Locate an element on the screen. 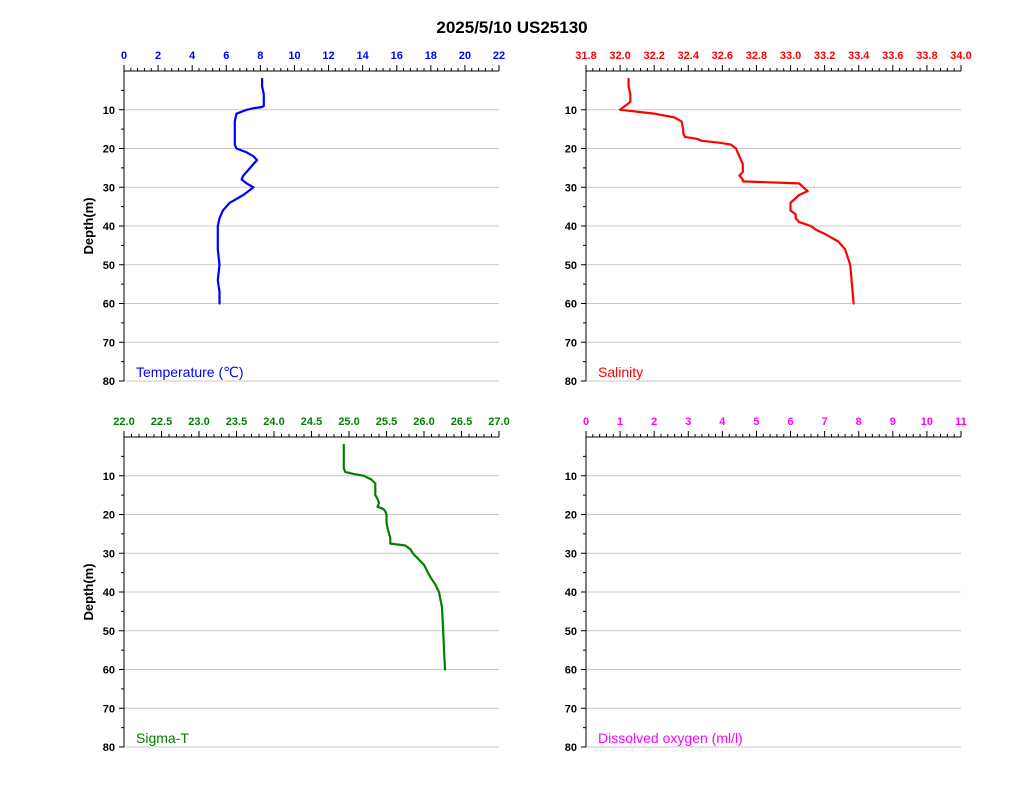 The height and width of the screenshot is (793, 1024). x-tick-label: 16 is located at coordinates (397, 56).